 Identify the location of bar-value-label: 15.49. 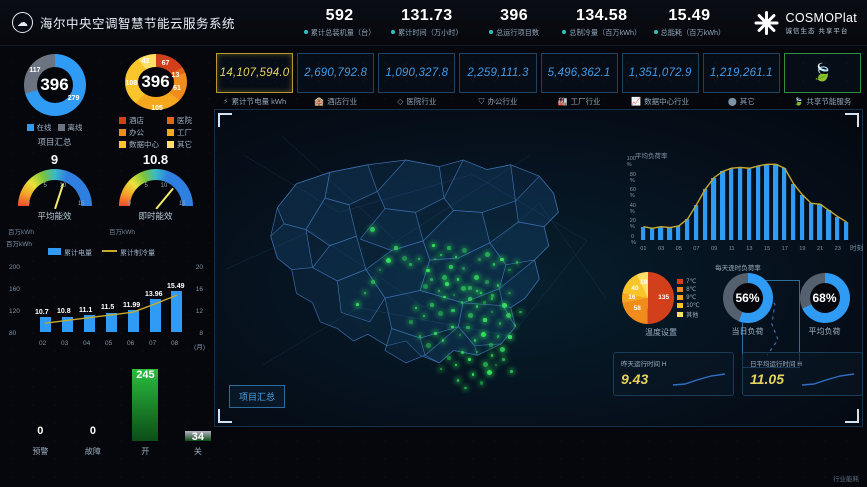
(175, 286).